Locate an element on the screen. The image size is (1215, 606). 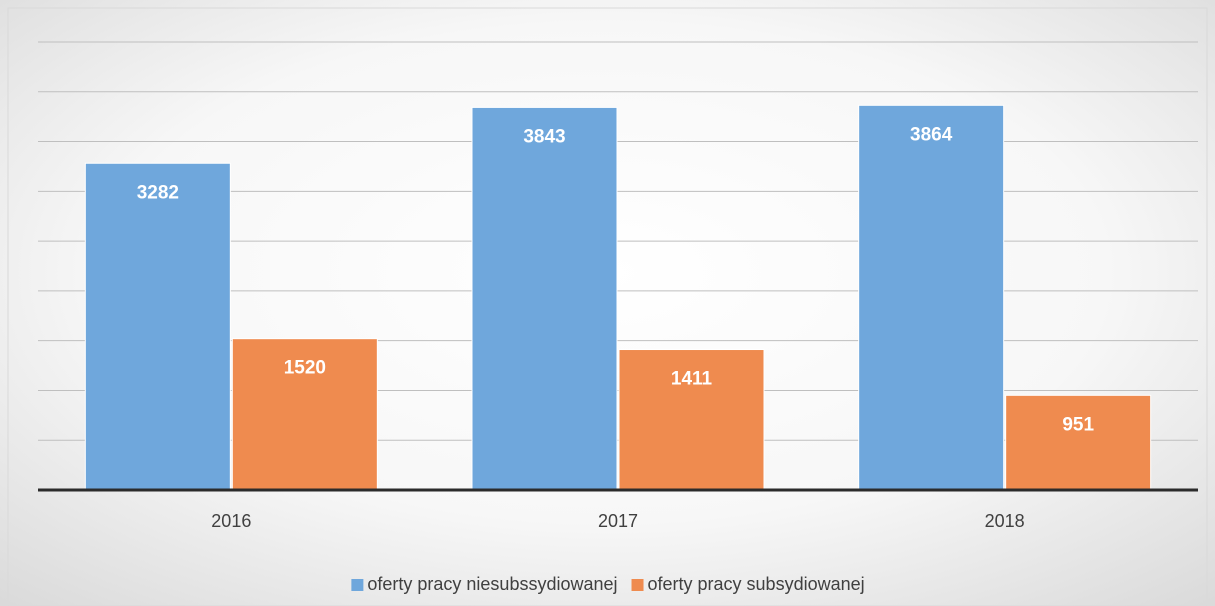
x-tick-label: 2018 is located at coordinates (1005, 521).